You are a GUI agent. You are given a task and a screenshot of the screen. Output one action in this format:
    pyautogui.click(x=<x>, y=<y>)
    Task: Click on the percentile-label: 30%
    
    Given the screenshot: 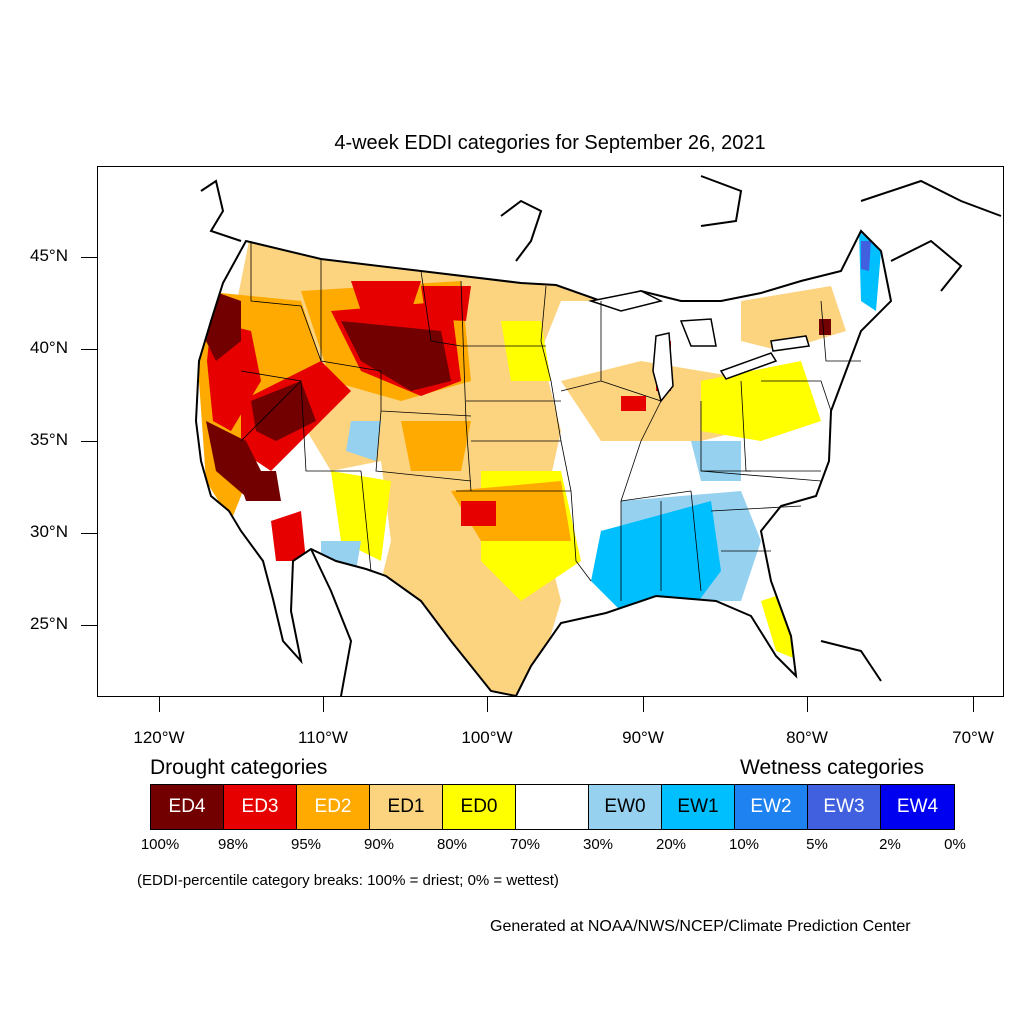 What is the action you would take?
    pyautogui.click(x=598, y=844)
    